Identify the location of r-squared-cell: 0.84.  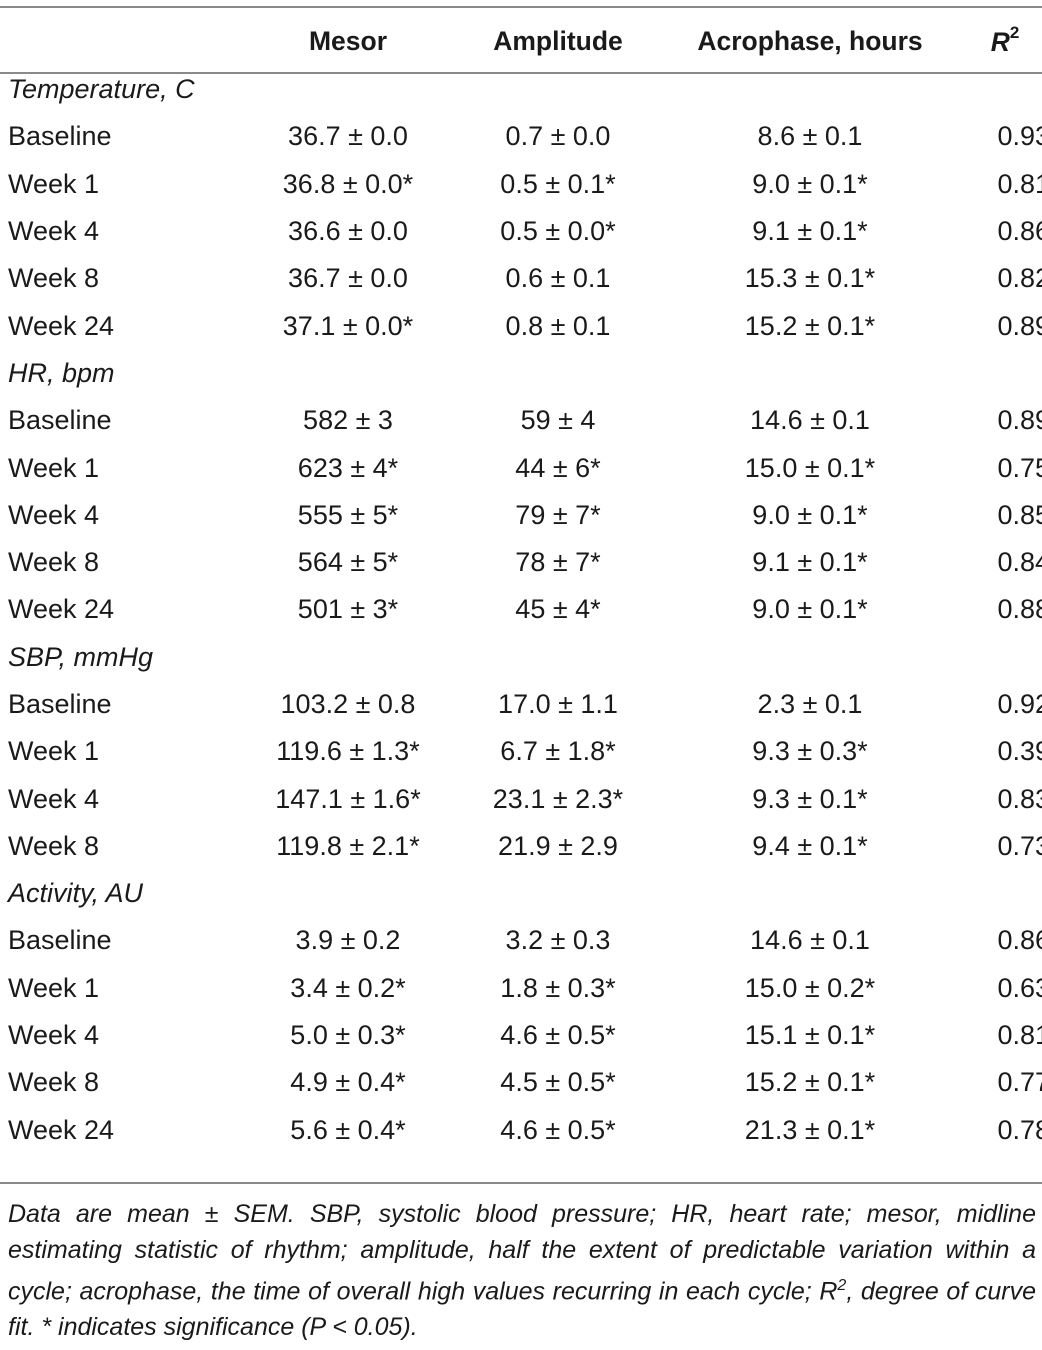
(1019, 562).